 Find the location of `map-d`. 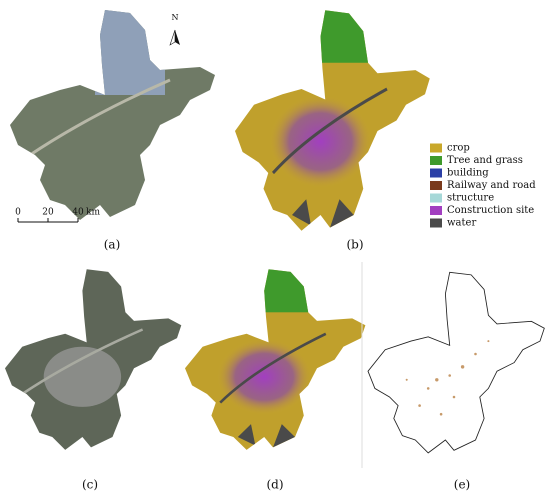

map-d is located at coordinates (275, 359).